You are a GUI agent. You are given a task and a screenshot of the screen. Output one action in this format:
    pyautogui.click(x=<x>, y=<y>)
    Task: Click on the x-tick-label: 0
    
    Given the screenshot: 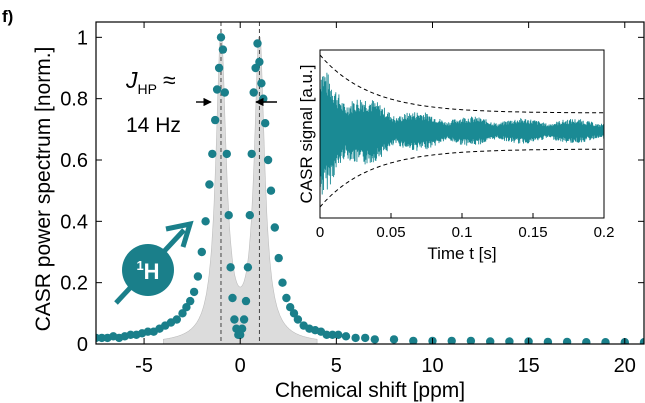 What is the action you would take?
    pyautogui.click(x=240, y=366)
    